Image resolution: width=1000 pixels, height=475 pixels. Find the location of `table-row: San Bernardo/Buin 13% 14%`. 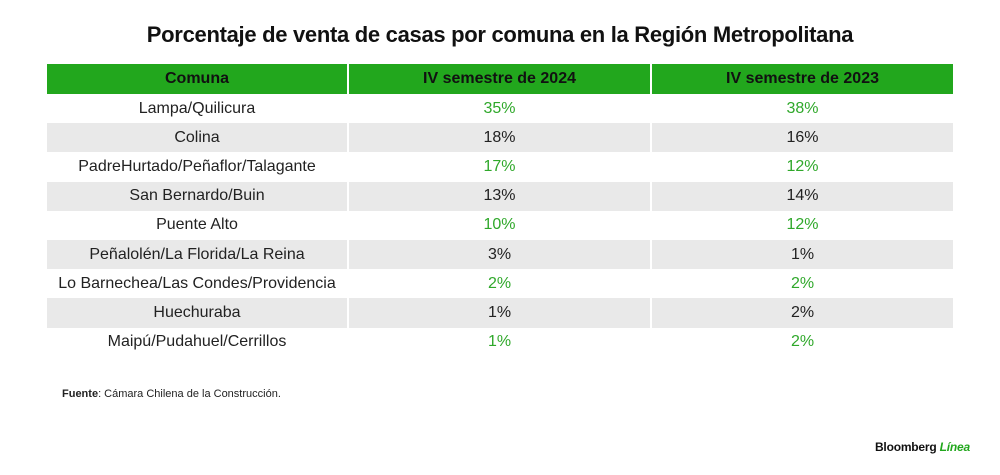

table-row: San Bernardo/Buin 13% 14% is located at coordinates (500, 196).